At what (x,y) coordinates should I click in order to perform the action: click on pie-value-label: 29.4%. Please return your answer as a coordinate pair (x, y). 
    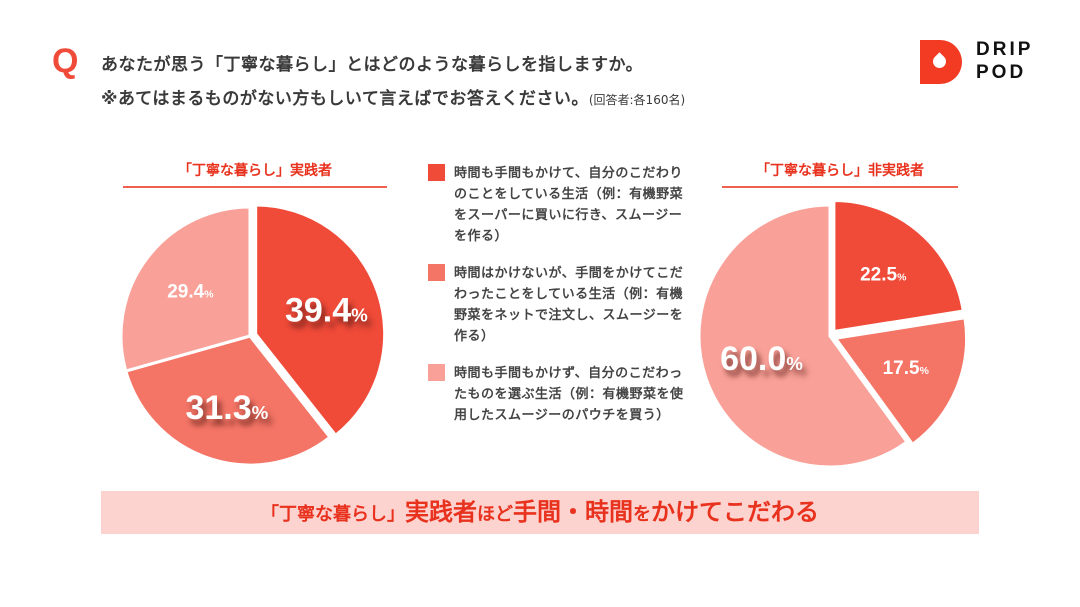
    Looking at the image, I should click on (190, 291).